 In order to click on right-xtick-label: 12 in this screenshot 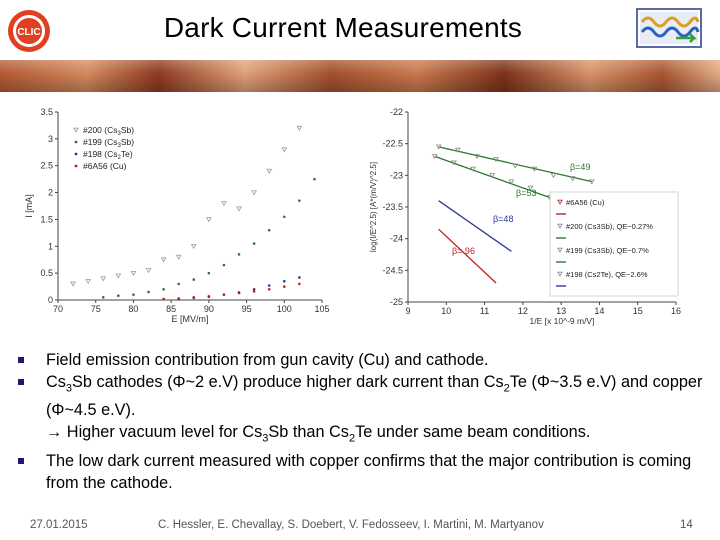, I will do `click(523, 311)`.